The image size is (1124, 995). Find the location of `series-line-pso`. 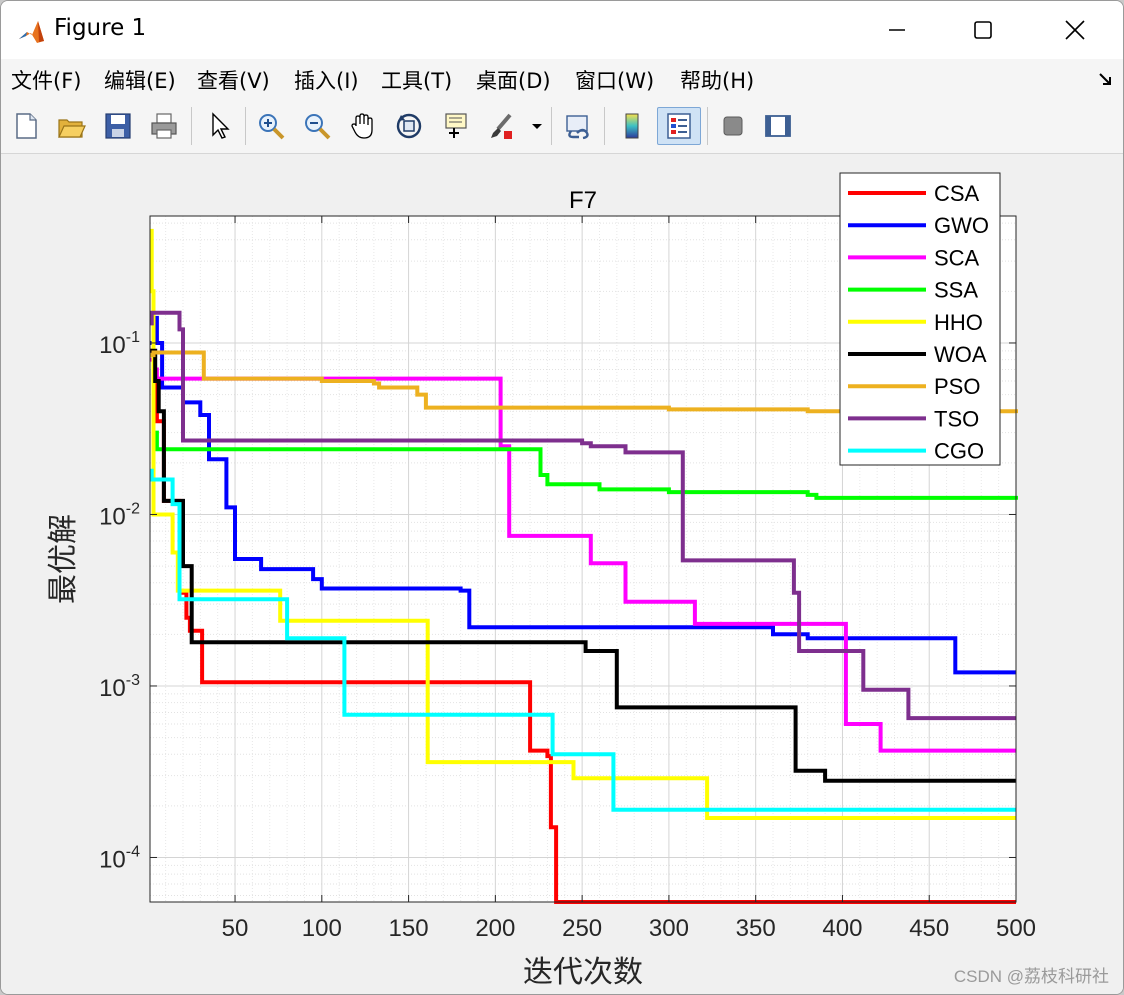

series-line-pso is located at coordinates (584, 382).